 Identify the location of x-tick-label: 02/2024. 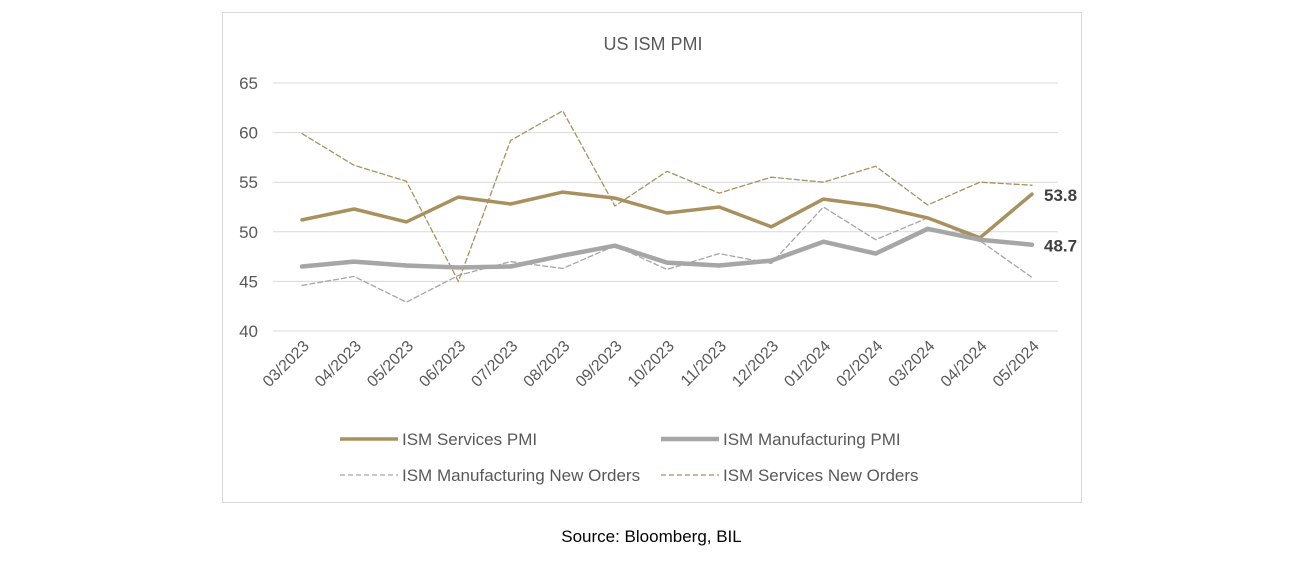
(859, 364).